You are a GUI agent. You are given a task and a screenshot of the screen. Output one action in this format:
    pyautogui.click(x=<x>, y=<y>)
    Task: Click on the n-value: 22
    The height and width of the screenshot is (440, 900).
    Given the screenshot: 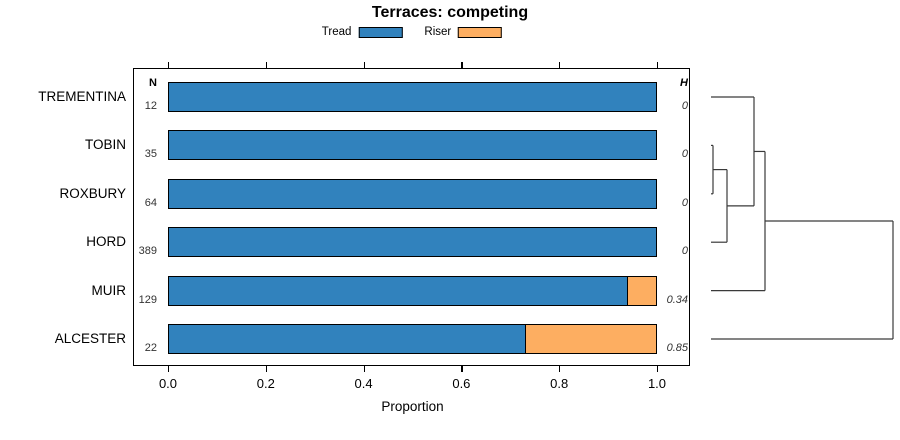 What is the action you would take?
    pyautogui.click(x=150, y=348)
    